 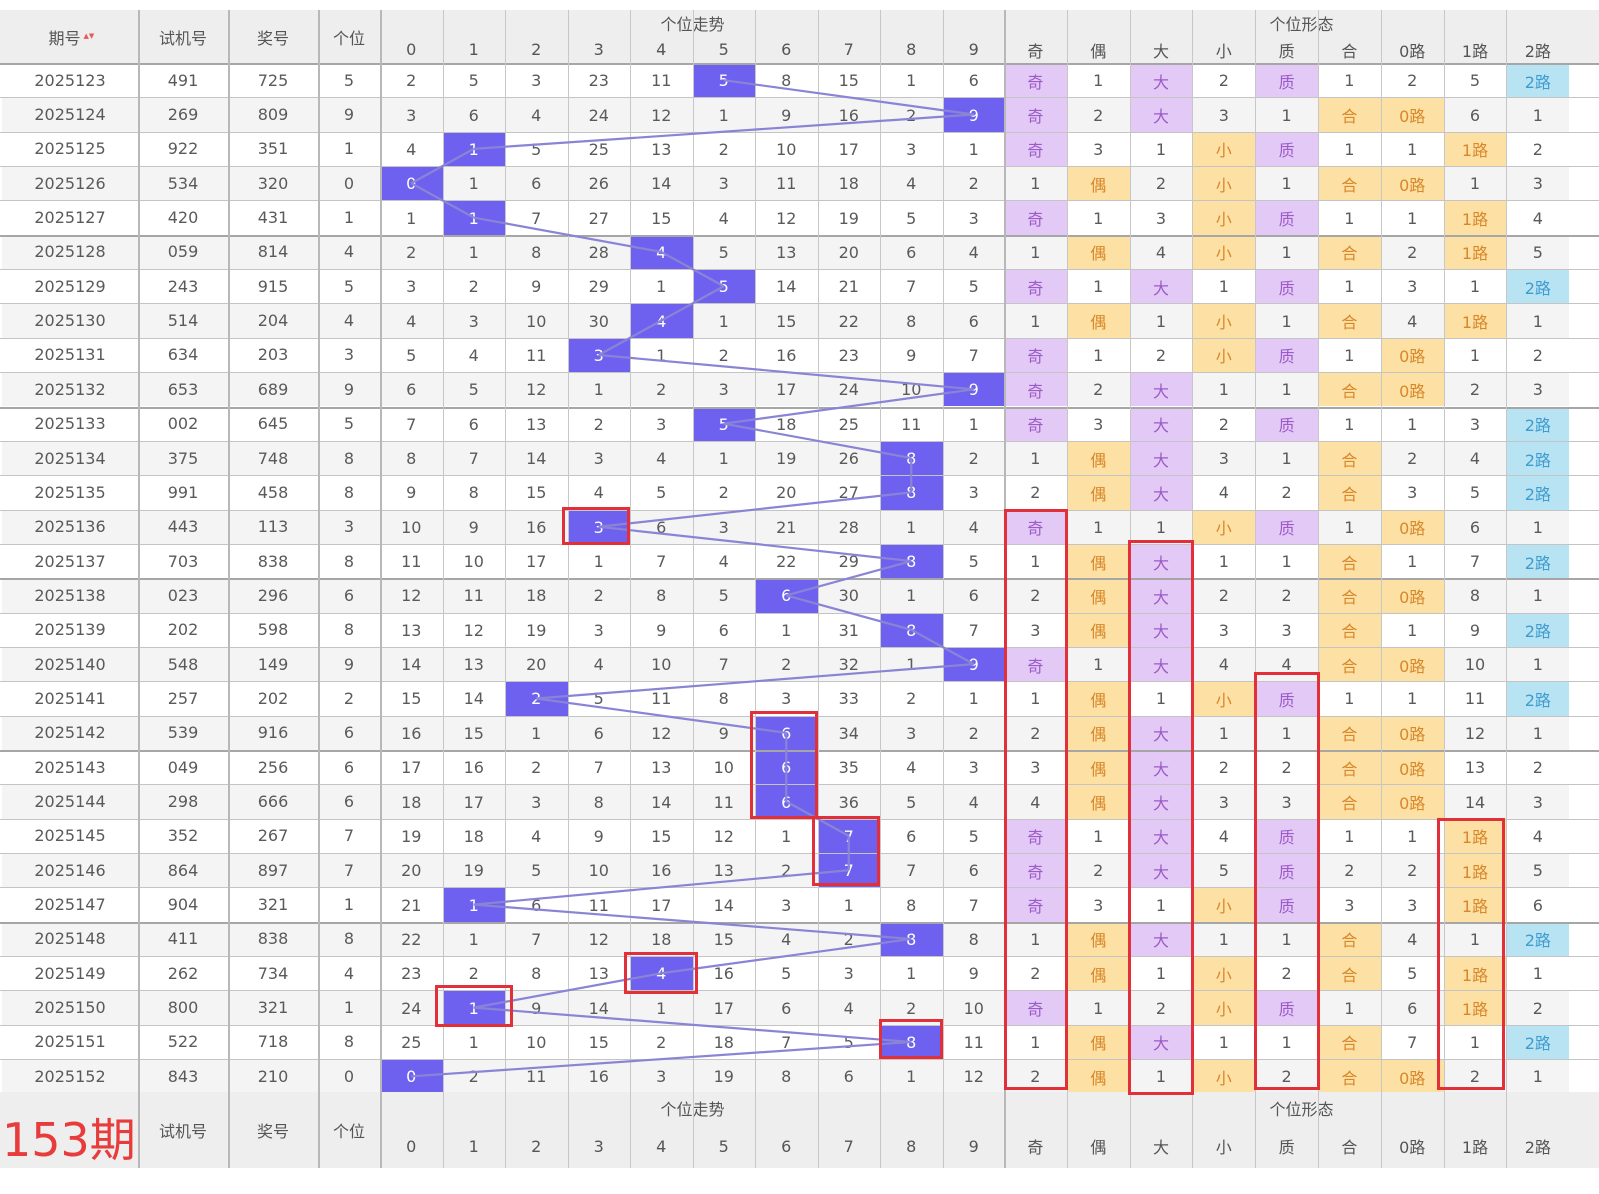 What do you see at coordinates (183, 801) in the screenshot?
I see `trial-cell: 298` at bounding box center [183, 801].